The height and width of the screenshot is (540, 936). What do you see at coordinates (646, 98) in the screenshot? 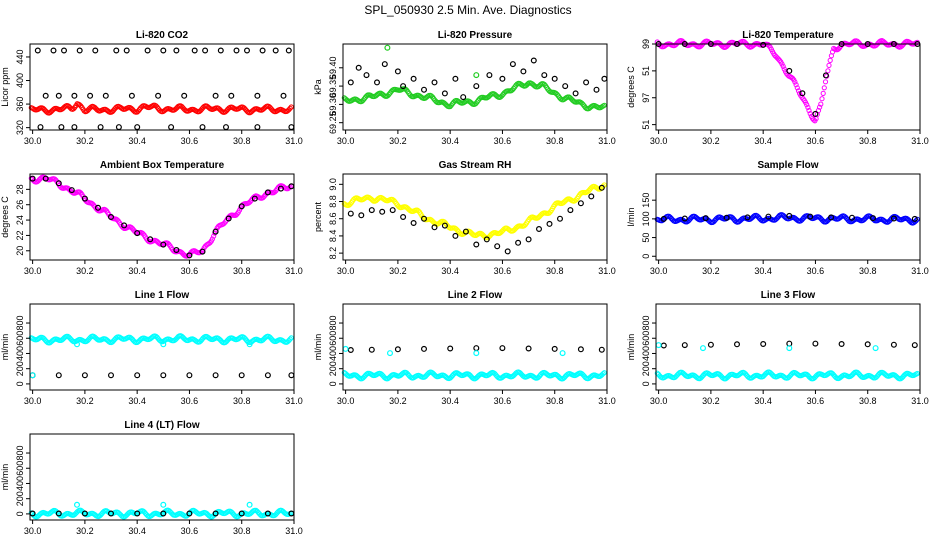
I see `y-tick-label: 97` at bounding box center [646, 98].